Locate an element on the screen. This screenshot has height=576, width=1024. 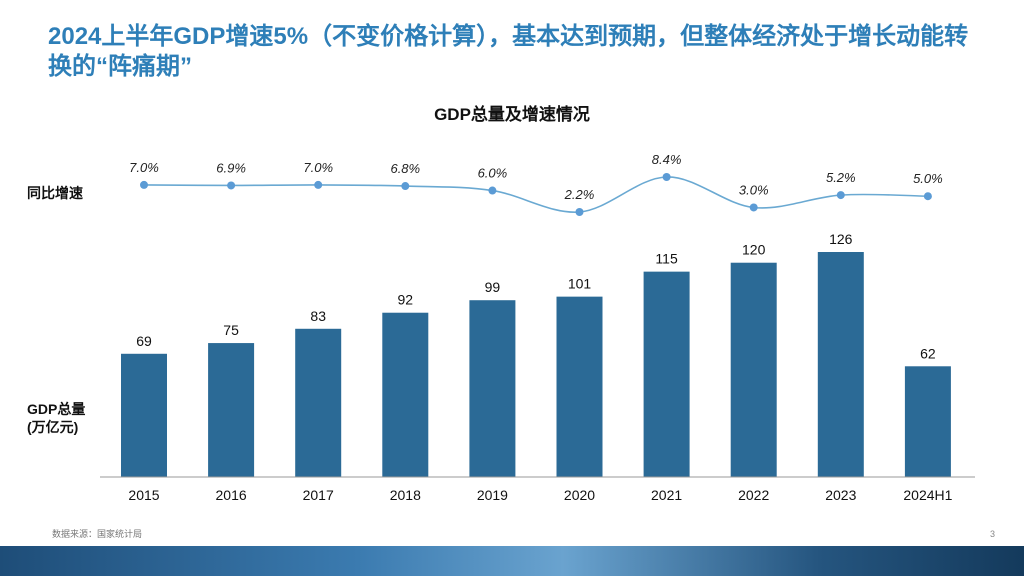
gdp-axis-label: GDP总量 (万亿元) is located at coordinates (56, 418).